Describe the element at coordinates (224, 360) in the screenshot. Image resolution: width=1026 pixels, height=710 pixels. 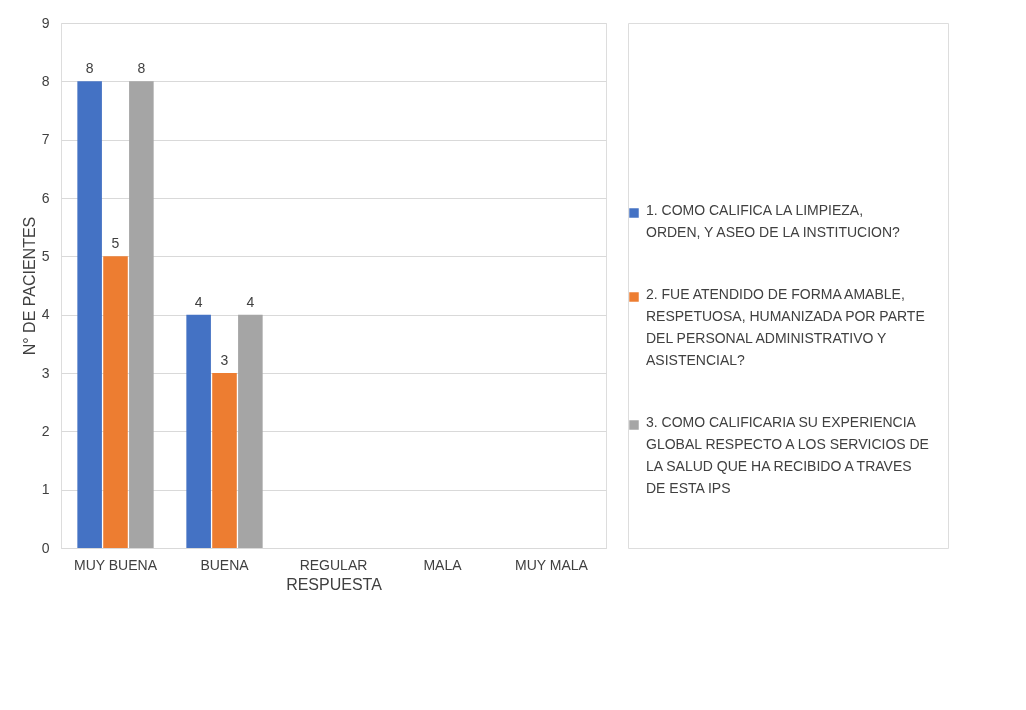
I see `data-label: 3` at that location.